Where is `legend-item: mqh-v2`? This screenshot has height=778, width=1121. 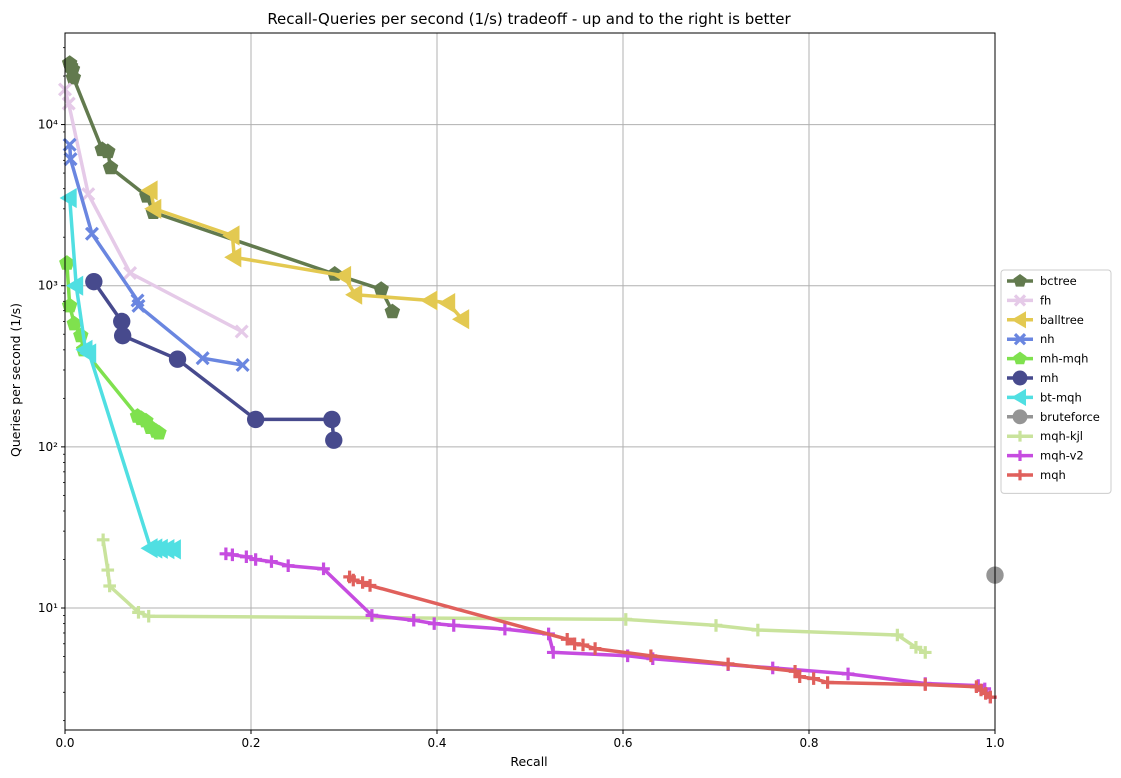
legend-item: mqh-v2 is located at coordinates (1045, 456).